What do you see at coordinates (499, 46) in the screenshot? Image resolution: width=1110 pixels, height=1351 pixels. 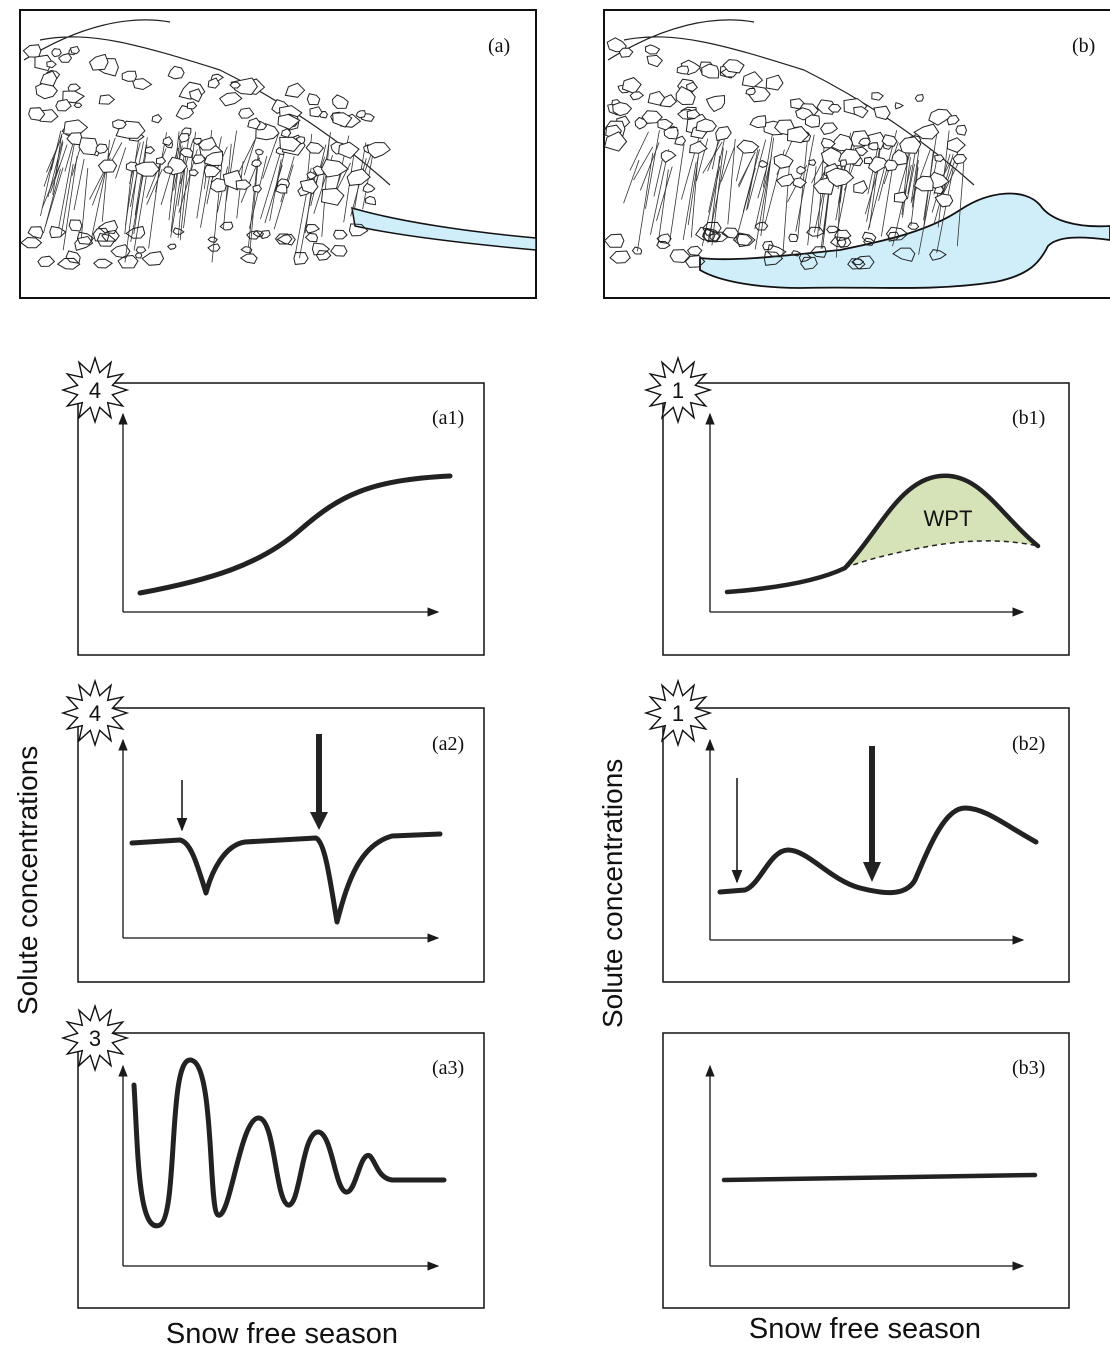 I see `panel-a-label: (a)` at bounding box center [499, 46].